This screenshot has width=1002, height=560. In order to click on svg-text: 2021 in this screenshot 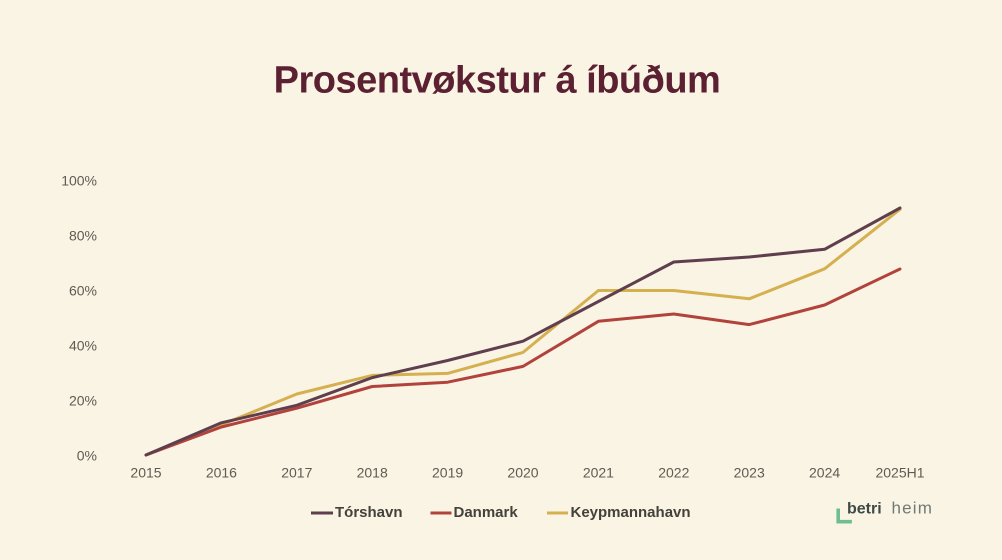, I will do `click(598, 473)`.